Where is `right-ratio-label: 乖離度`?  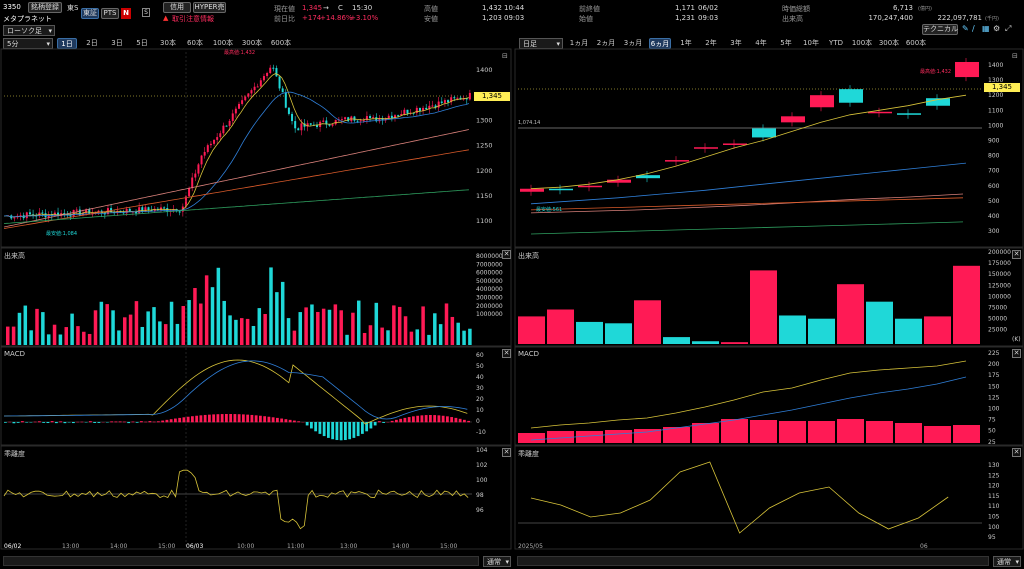 right-ratio-label: 乖離度 is located at coordinates (528, 454).